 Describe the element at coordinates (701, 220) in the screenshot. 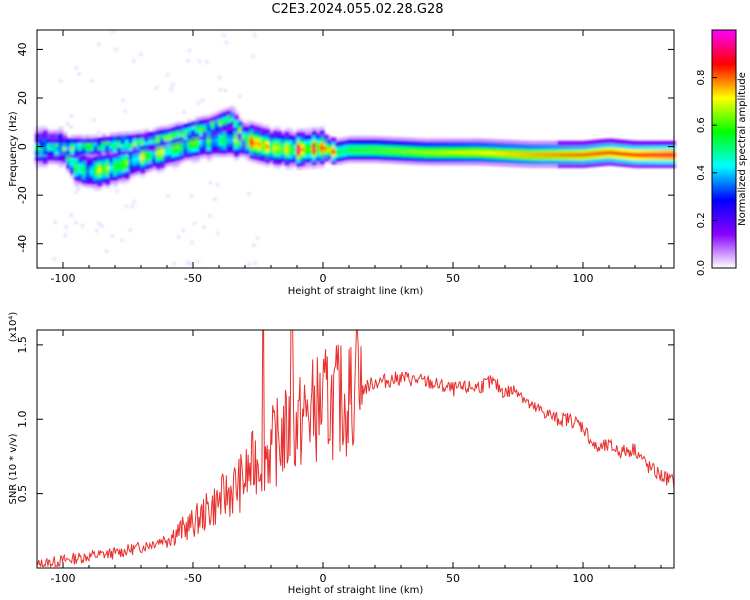

I see `colorbar-tick-label: 0.2` at that location.